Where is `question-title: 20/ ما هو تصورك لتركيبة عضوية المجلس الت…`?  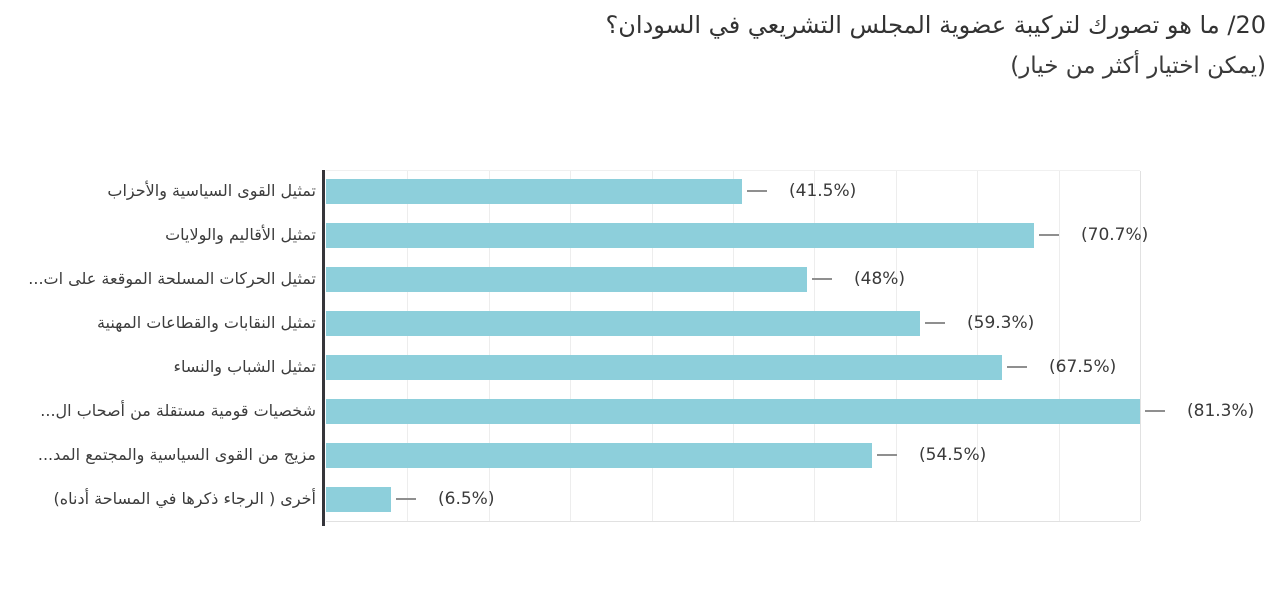 question-title: 20/ ما هو تصورك لتركيبة عضوية المجلس الت… is located at coordinates (935, 25).